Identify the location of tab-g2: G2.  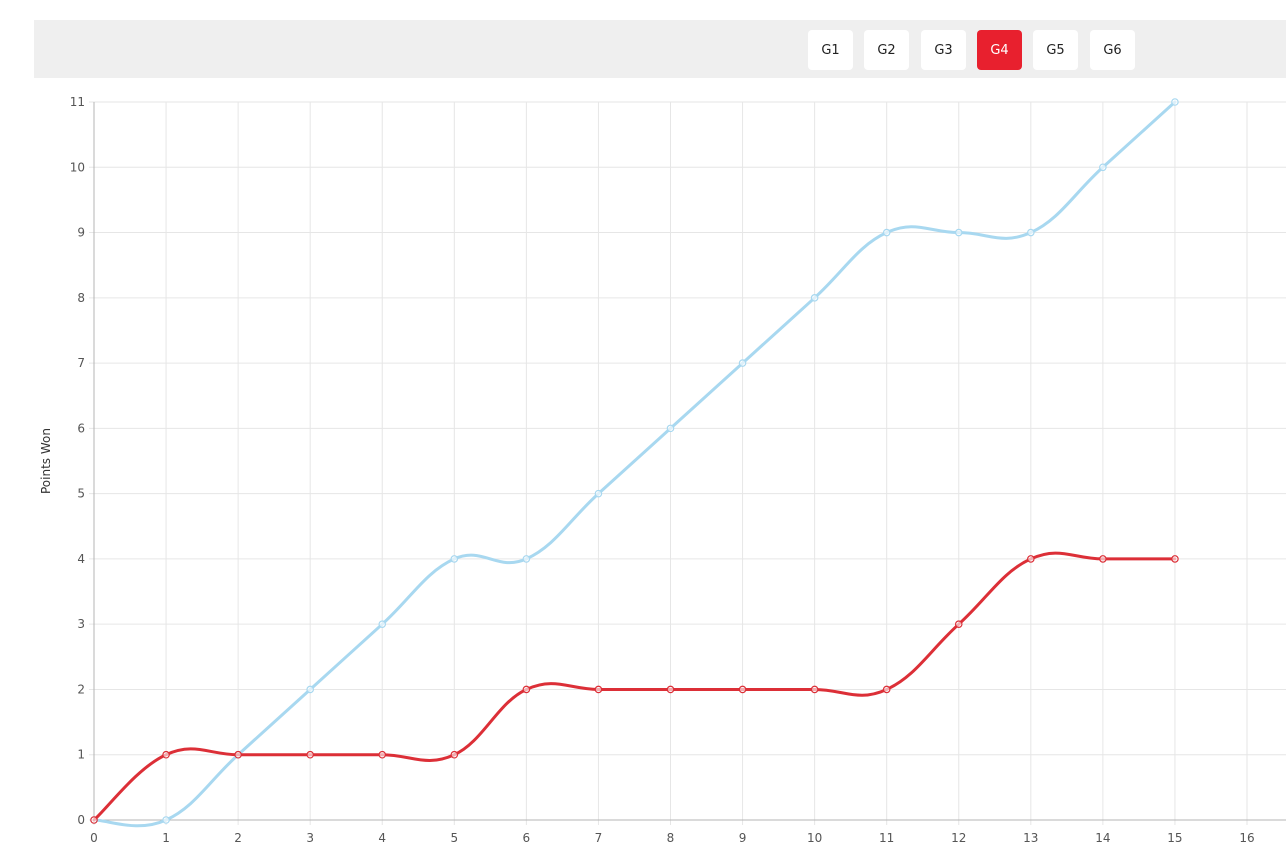
(886, 50).